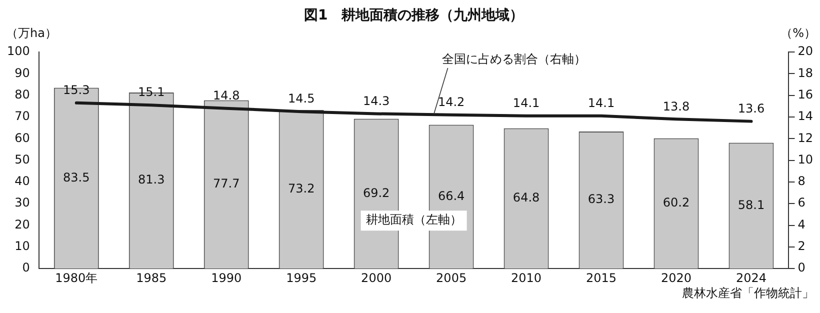  What do you see at coordinates (526, 197) in the screenshot?
I see `data-label: 64.8` at bounding box center [526, 197].